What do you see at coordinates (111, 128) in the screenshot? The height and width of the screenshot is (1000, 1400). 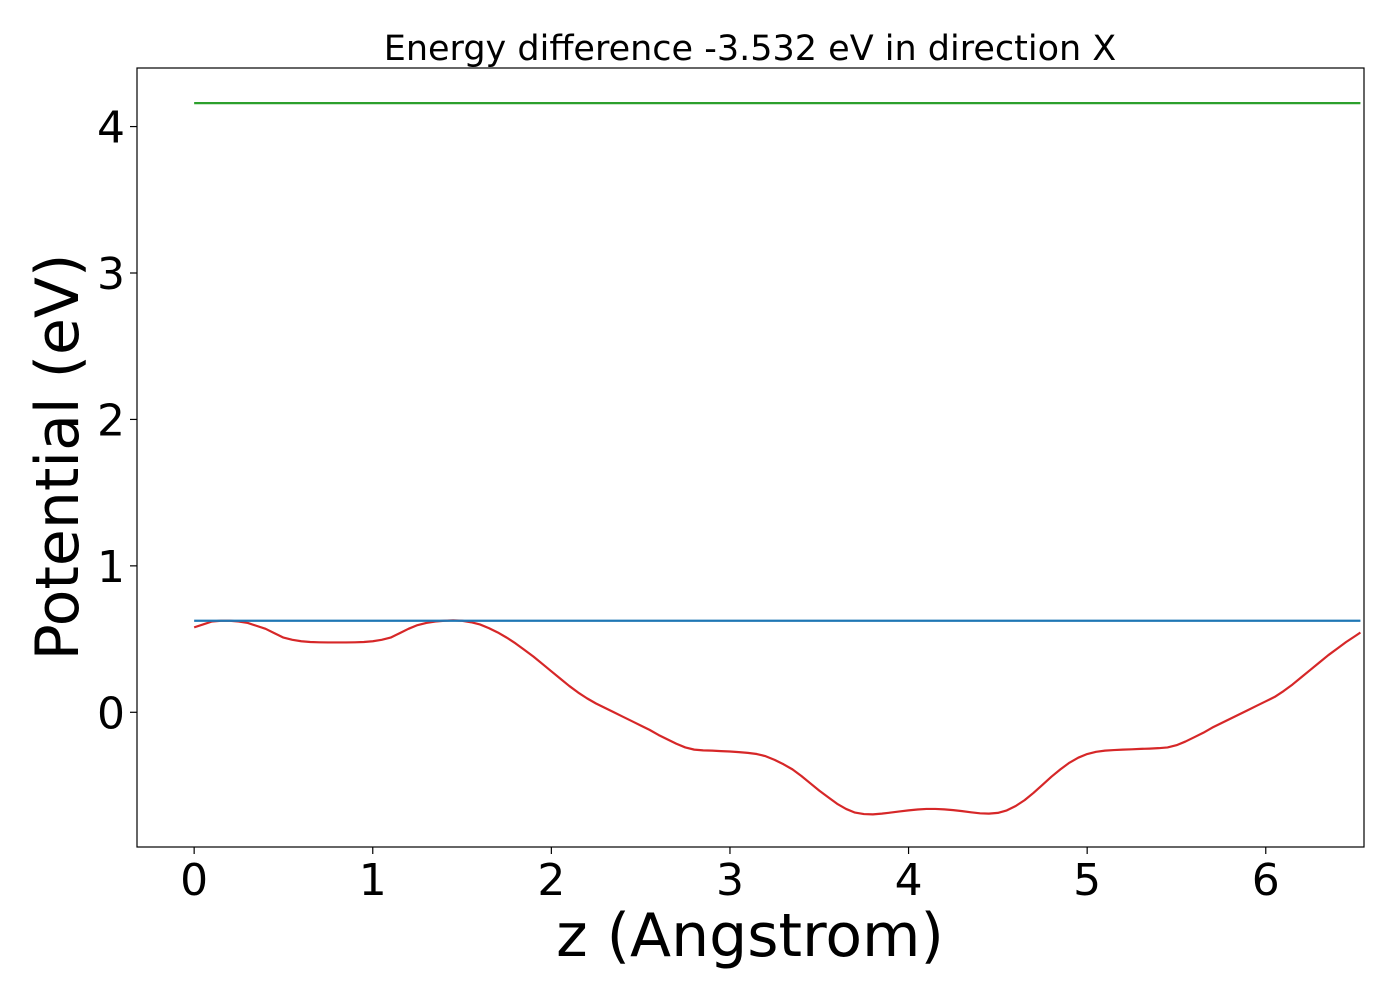 I see `y-tick-label: 4` at bounding box center [111, 128].